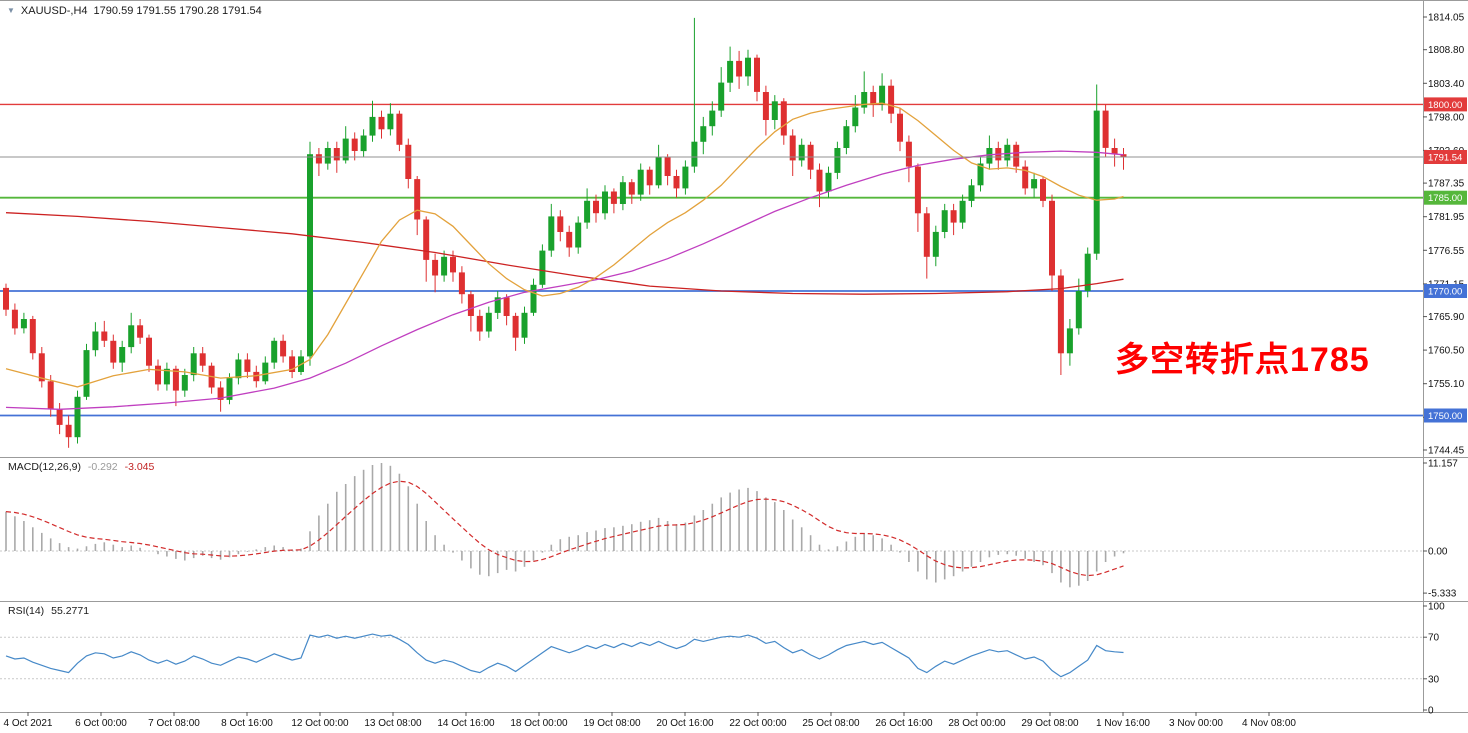 Image resolution: width=1468 pixels, height=733 pixels. What do you see at coordinates (1445, 198) in the screenshot?
I see `svg-text: 1785.00` at bounding box center [1445, 198].